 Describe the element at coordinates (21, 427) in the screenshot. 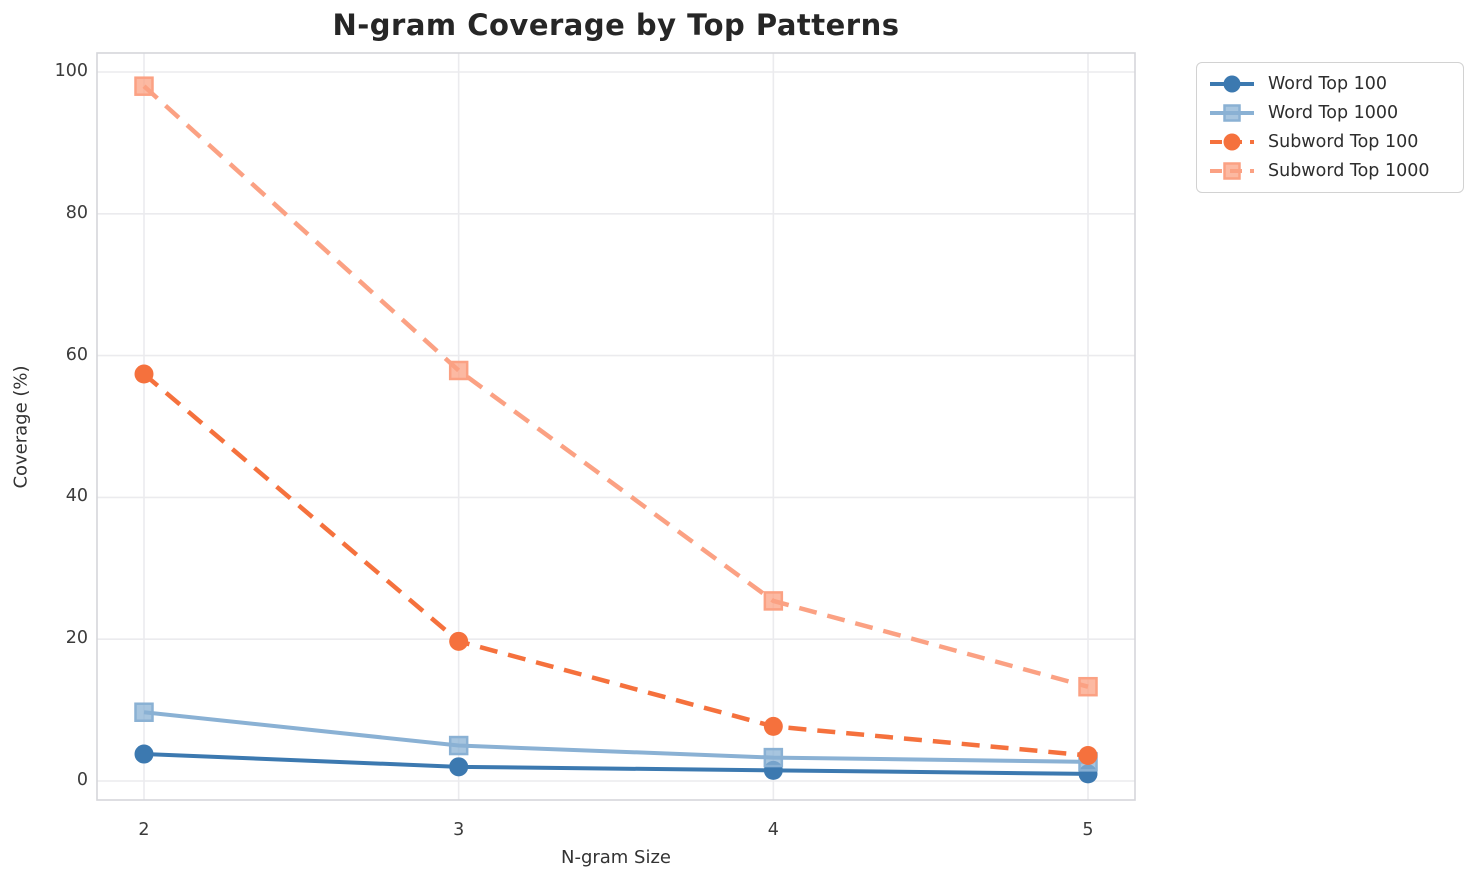

I see `y-axis-label: Coverage (%)` at that location.